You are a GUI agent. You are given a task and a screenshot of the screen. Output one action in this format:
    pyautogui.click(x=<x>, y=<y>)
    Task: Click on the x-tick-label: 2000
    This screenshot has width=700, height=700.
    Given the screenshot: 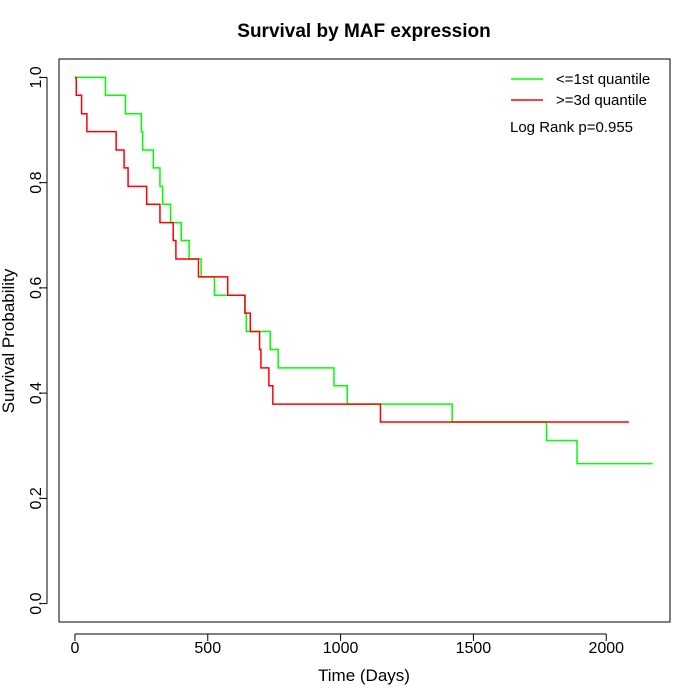 What is the action you would take?
    pyautogui.click(x=606, y=648)
    